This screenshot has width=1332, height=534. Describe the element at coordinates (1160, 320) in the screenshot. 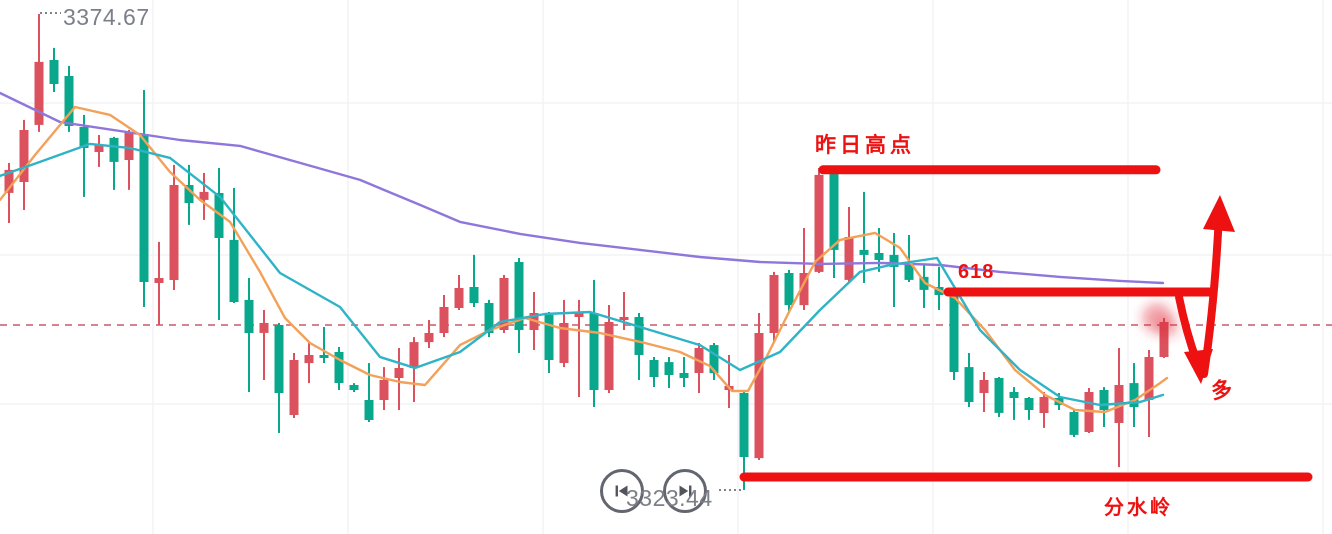

I see `highlight-smudge` at that location.